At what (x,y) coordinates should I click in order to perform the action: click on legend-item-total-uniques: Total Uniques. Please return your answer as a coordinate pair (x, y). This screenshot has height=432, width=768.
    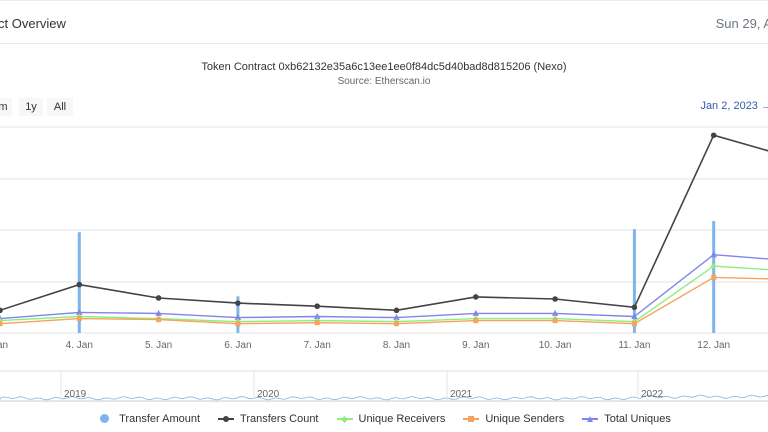
    Looking at the image, I should click on (626, 419).